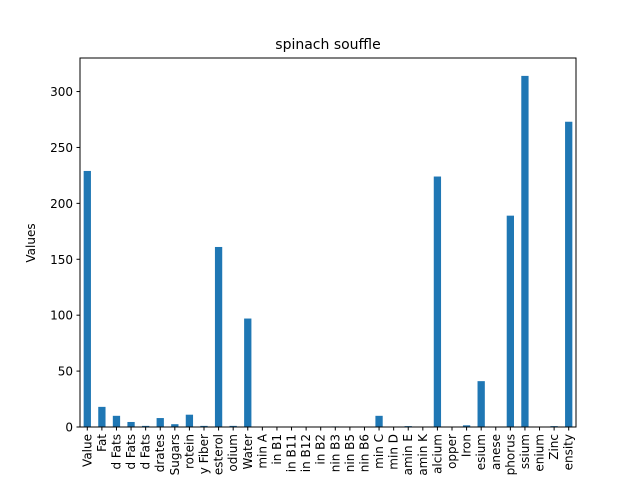  I want to click on y-tick-label: 50, so click(65, 372).